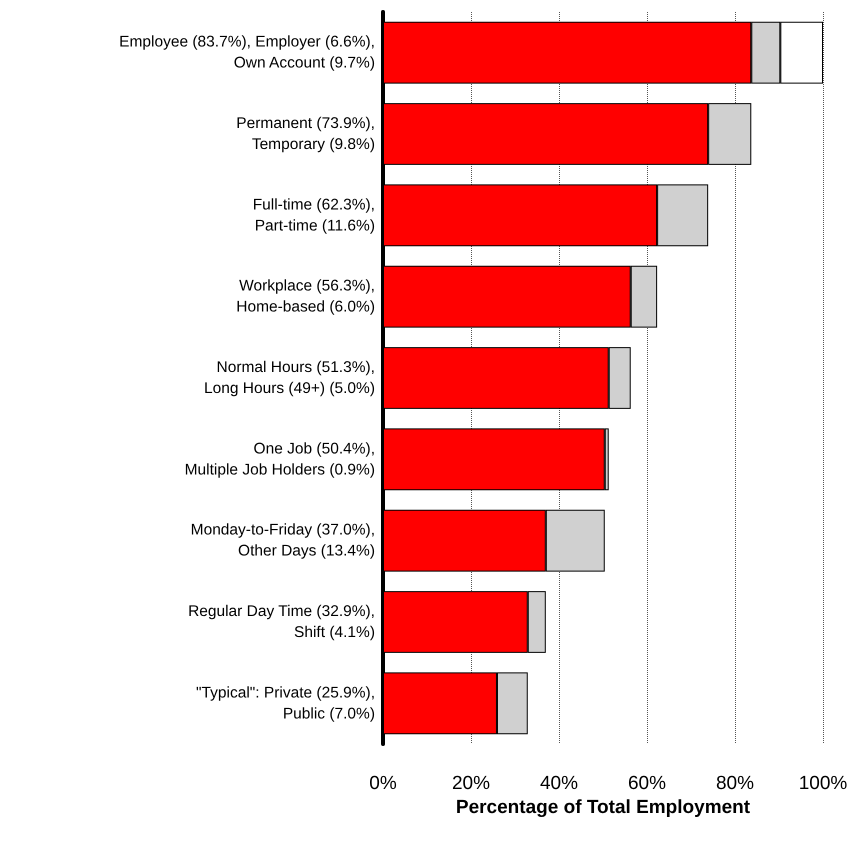 This screenshot has height=844, width=858. Describe the element at coordinates (247, 53) in the screenshot. I see `y-tick-label: Employee (83.7%), Employer (6.6%), Own Account (9.7%)` at that location.